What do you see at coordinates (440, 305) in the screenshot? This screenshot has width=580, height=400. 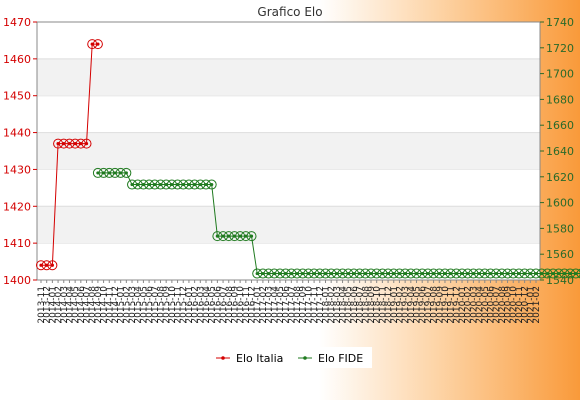 I see `x-tick-label: 2019-09` at bounding box center [440, 305].